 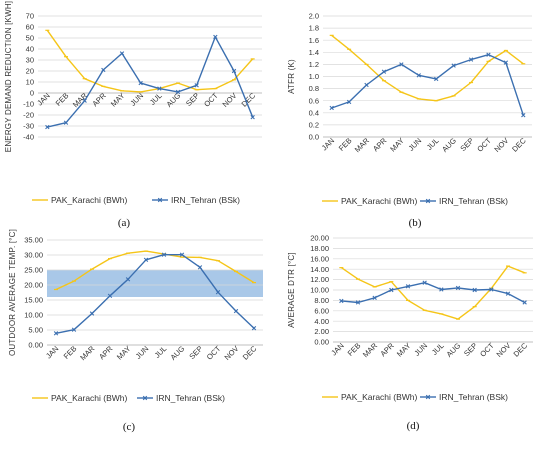 What do you see at coordinates (321, 310) in the screenshot?
I see `y-tick-label: 6.00` at bounding box center [321, 310].